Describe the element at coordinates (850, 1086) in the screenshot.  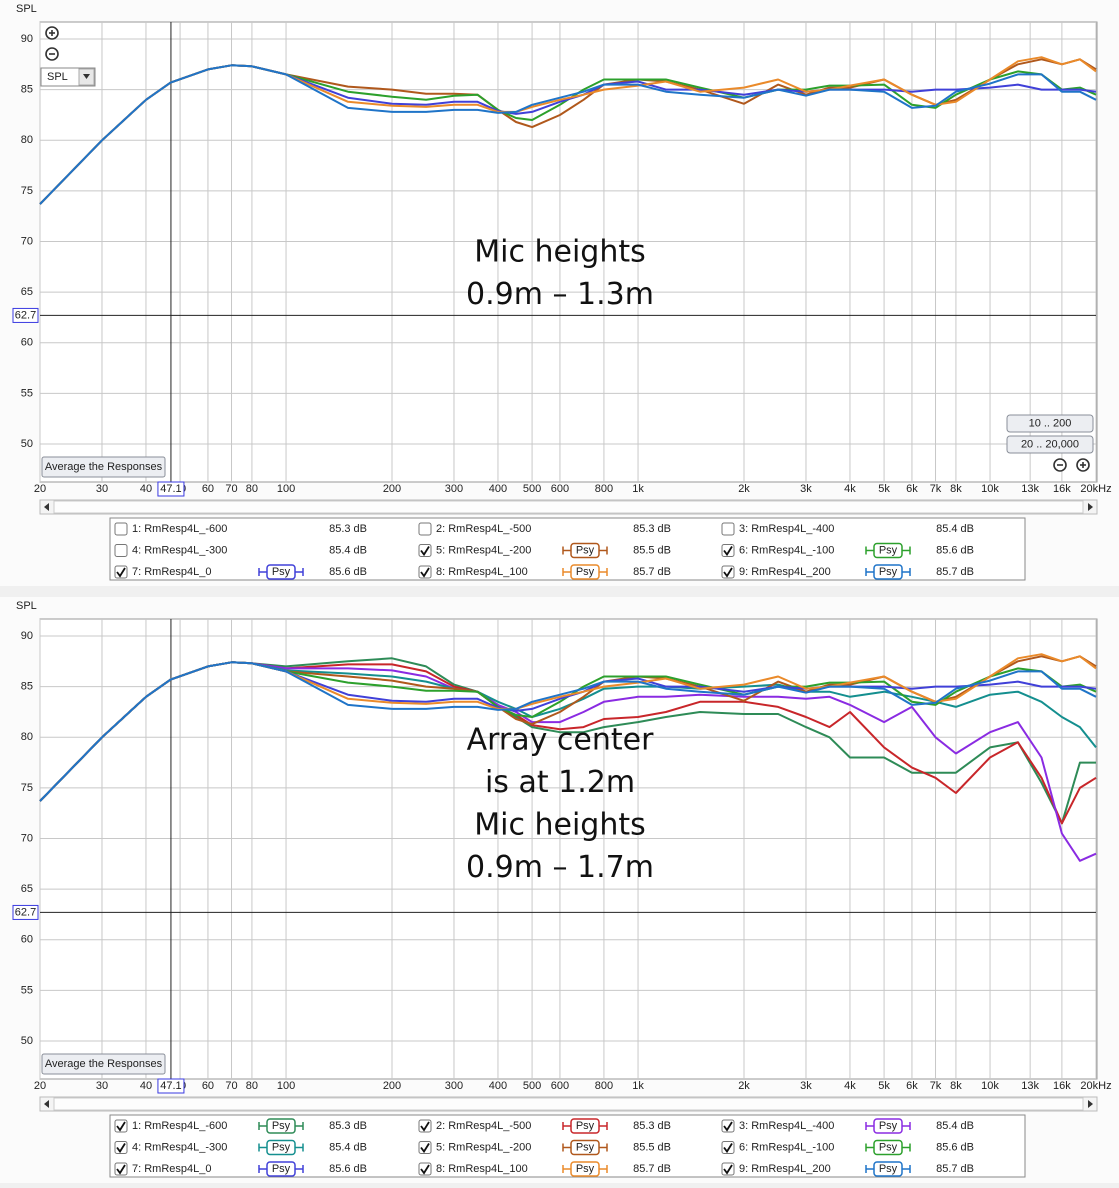
I see `x-tick-label: 4k` at that location.